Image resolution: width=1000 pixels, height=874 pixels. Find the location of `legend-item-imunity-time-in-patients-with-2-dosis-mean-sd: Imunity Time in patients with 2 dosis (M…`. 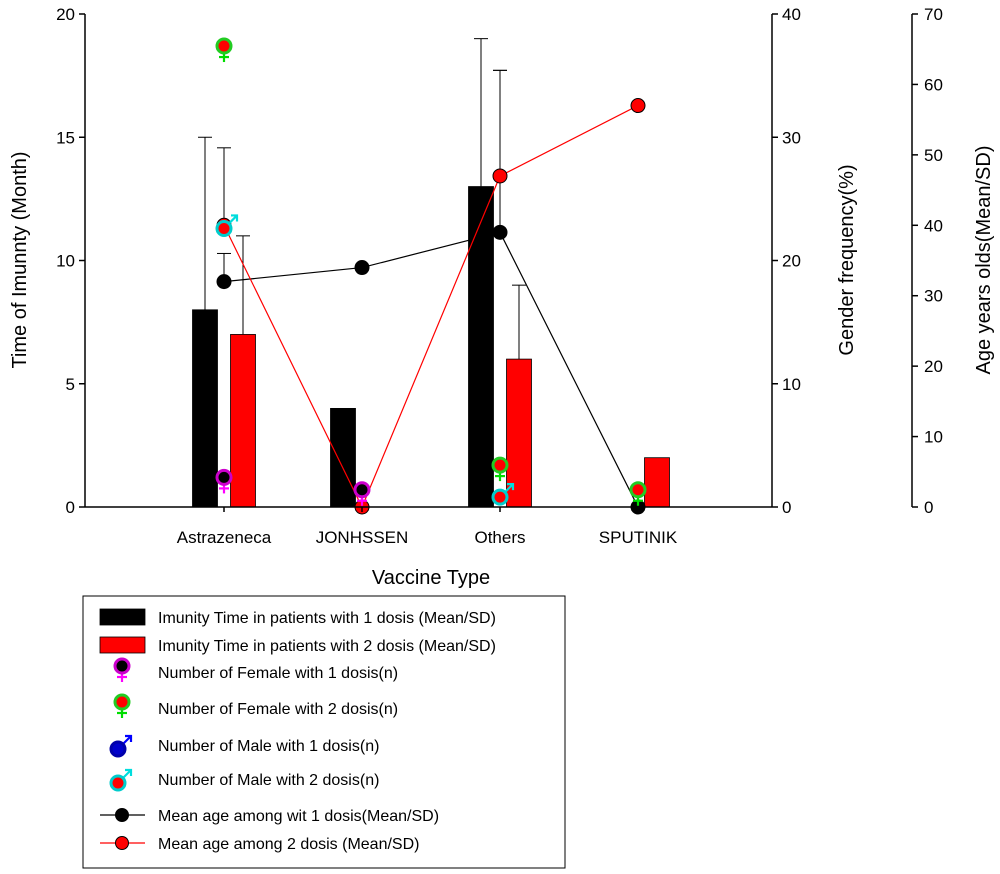

legend-item-imunity-time-in-patients-with-2-dosis-mean-sd: Imunity Time in patients with 2 dosis (M… is located at coordinates (297, 645).